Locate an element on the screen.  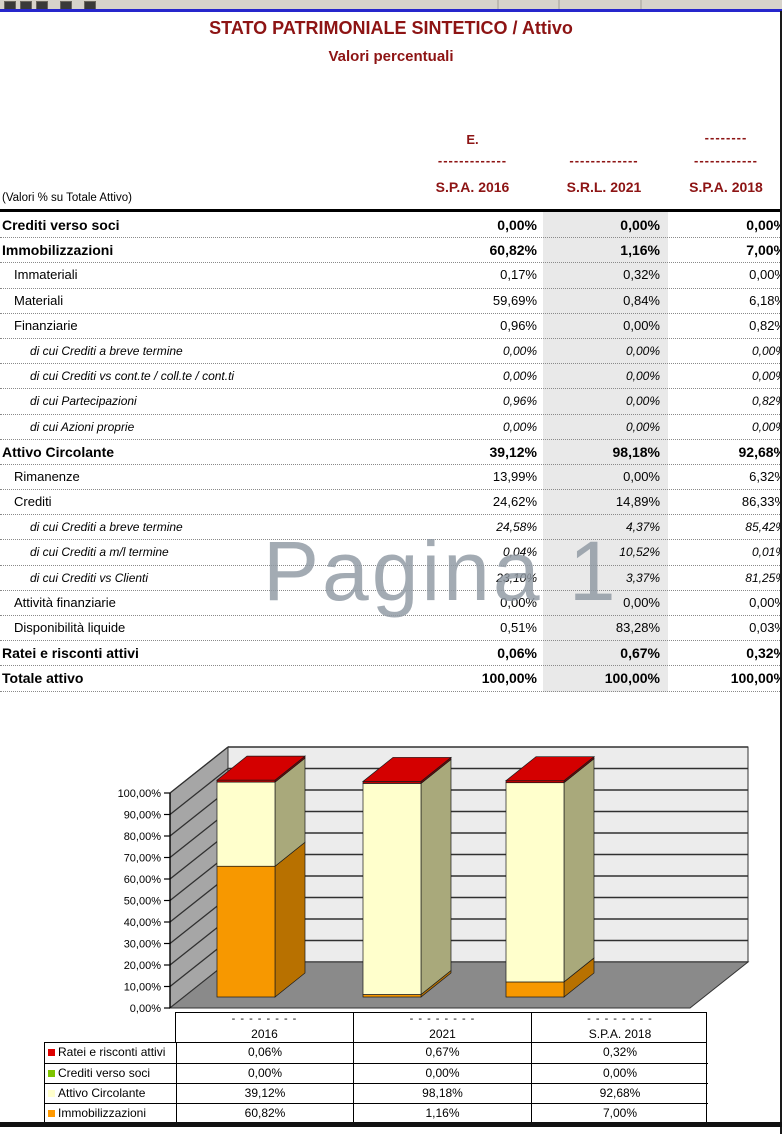
page-right-border is located at coordinates (781, 572).